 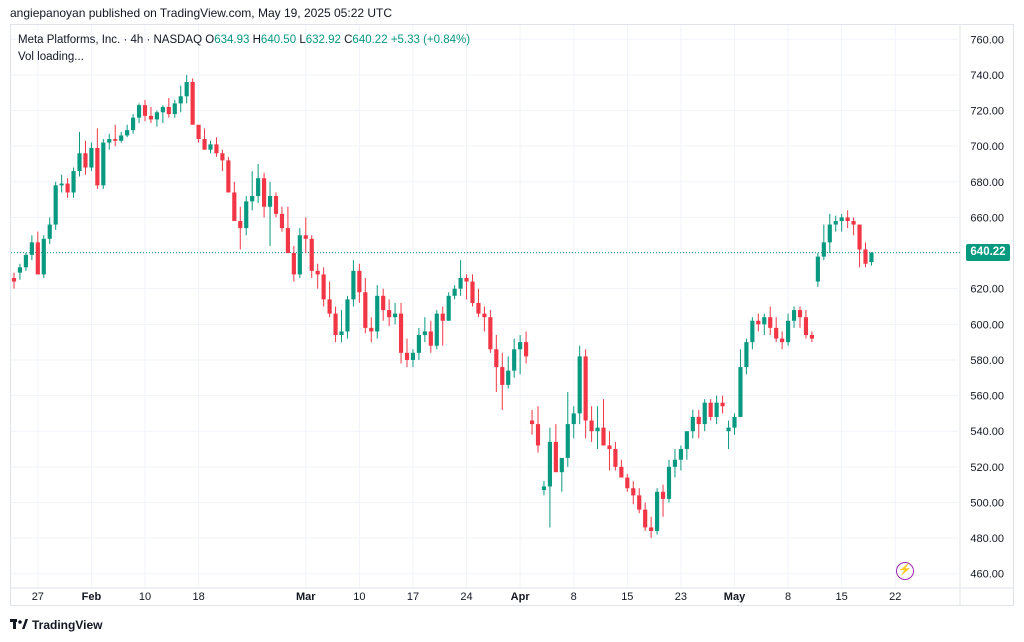 What do you see at coordinates (987, 539) in the screenshot?
I see `y-tick-label: 480.00` at bounding box center [987, 539].